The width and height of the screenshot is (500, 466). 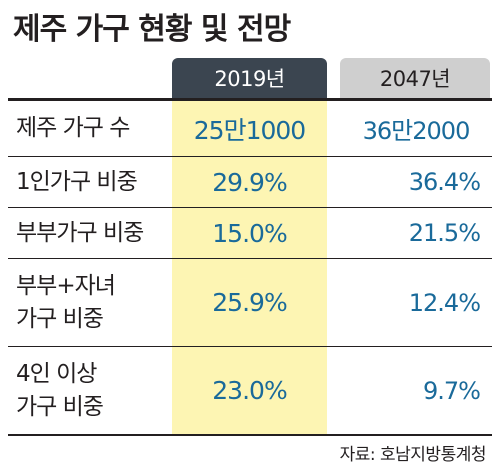 I want to click on row-label: 부부가구 비중, so click(x=80, y=233).